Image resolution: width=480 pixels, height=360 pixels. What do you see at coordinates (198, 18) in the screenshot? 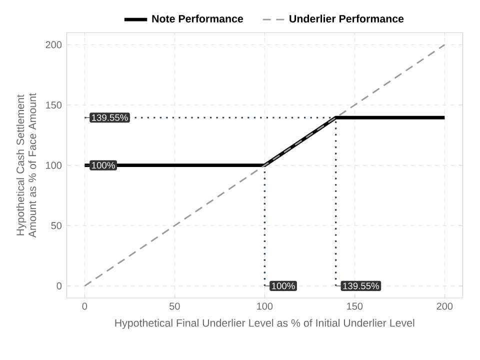
I see `legend-label: Note Performance` at bounding box center [198, 18].